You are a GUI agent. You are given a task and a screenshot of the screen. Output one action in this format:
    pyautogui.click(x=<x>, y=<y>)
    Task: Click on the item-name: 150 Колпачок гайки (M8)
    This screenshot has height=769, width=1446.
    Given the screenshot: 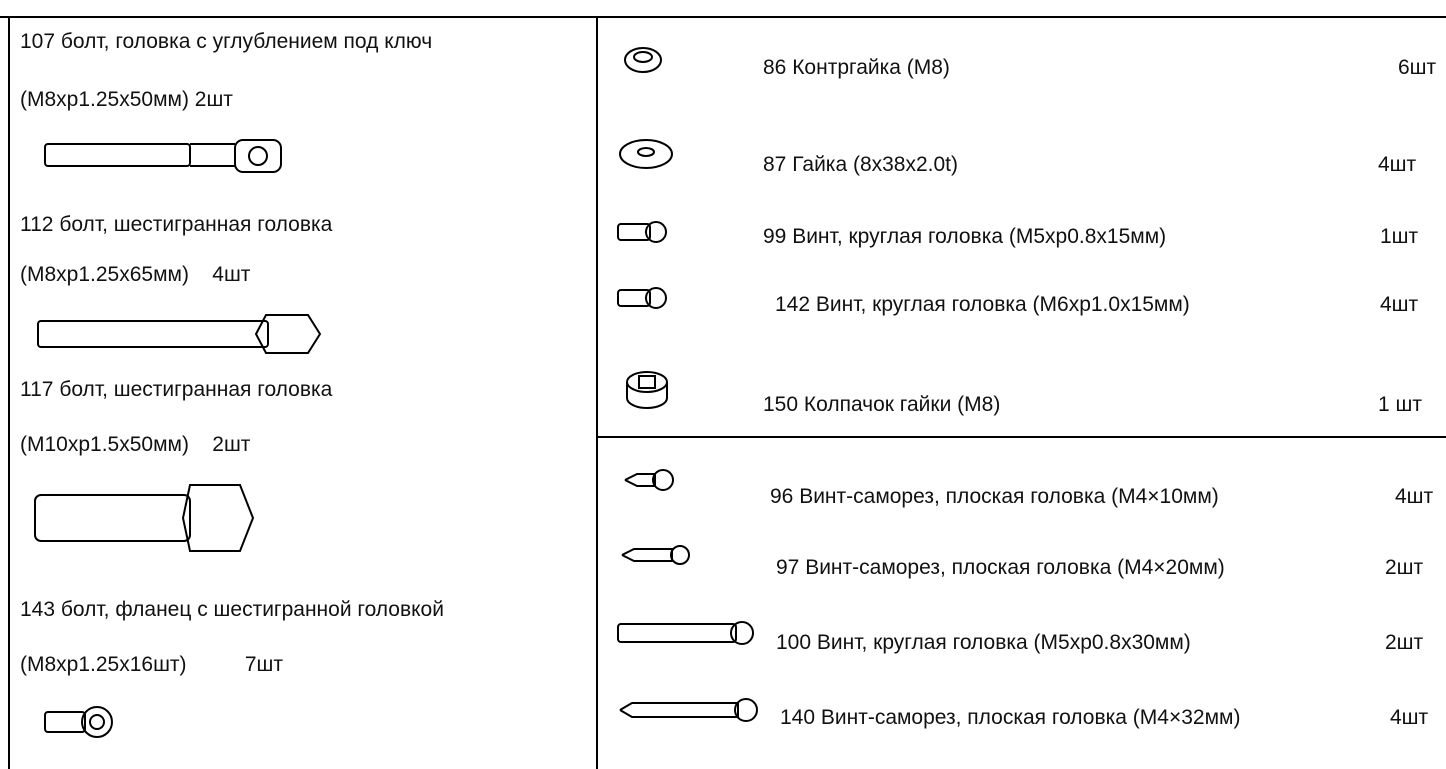 What is the action you would take?
    pyautogui.click(x=882, y=404)
    